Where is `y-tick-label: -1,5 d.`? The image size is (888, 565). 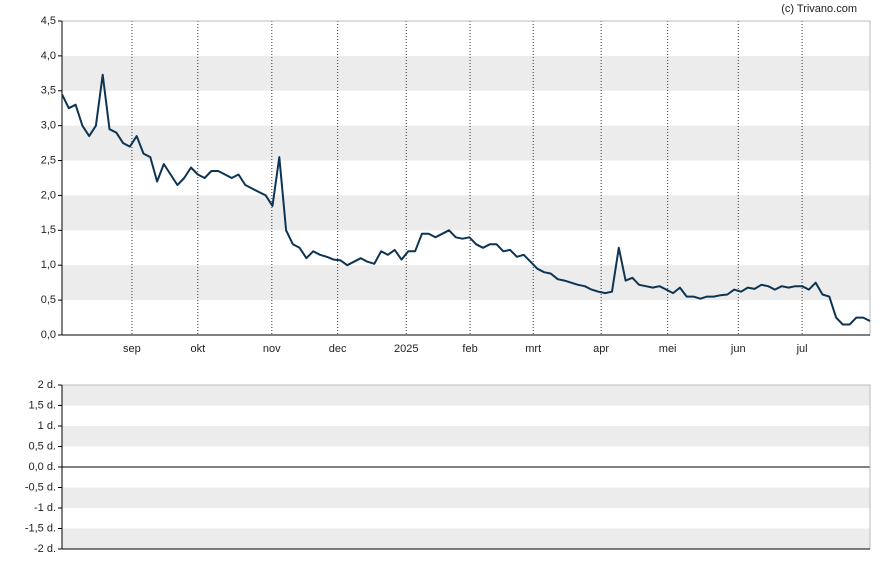 y-tick-label: -1,5 d. is located at coordinates (40, 528).